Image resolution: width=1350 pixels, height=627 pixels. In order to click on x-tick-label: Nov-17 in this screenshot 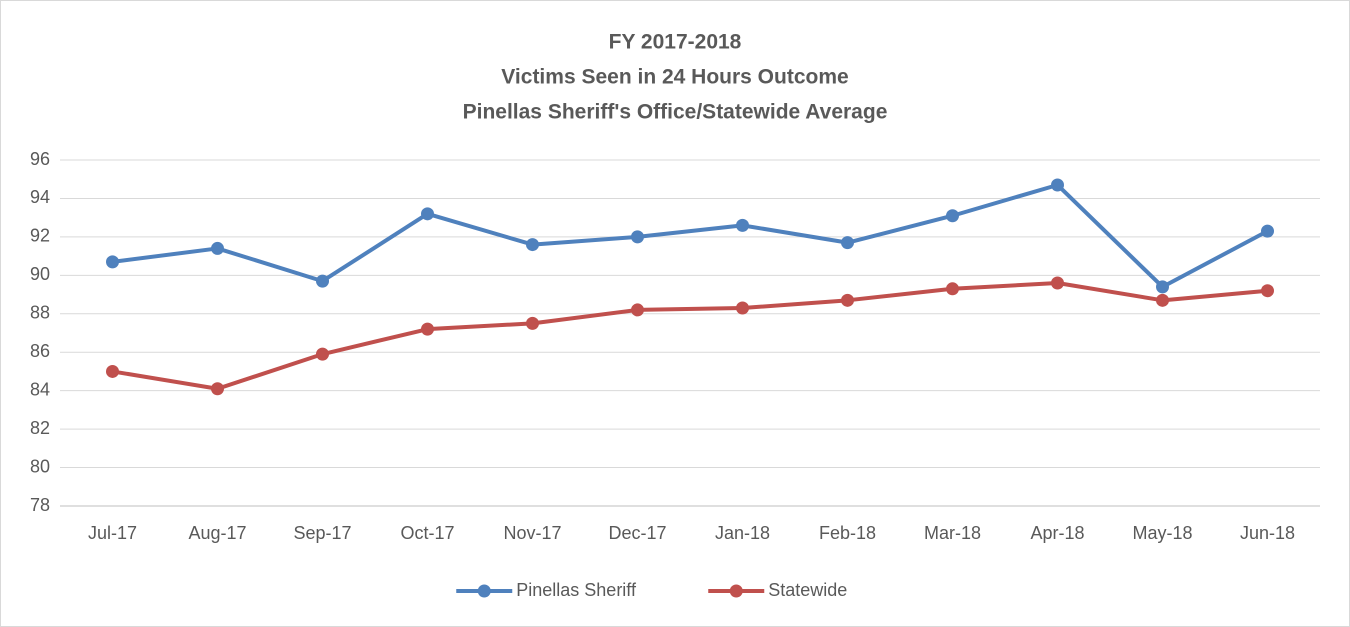, I will do `click(532, 533)`.